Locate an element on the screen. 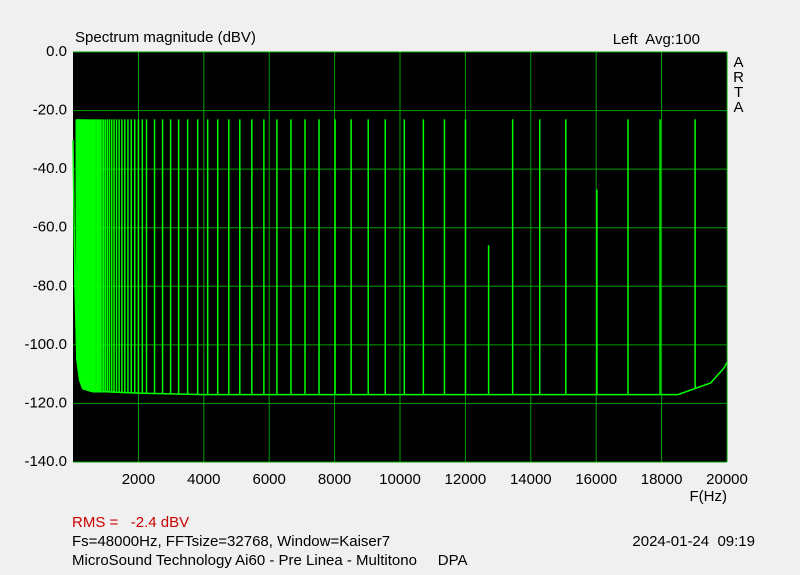 The width and height of the screenshot is (800, 575). y-tick-label: -120.0 is located at coordinates (45, 402).